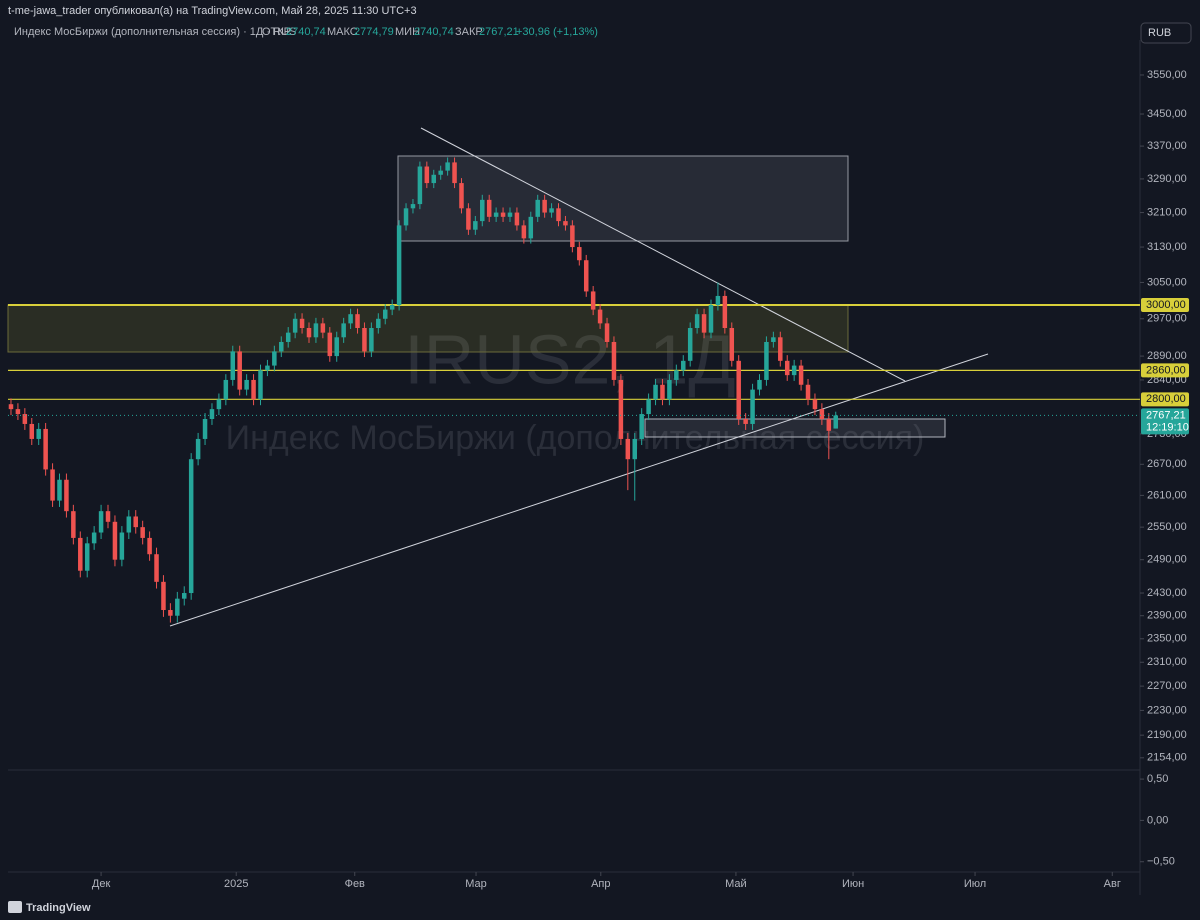 The image size is (1200, 920). Describe the element at coordinates (1167, 179) in the screenshot. I see `y-tick-label: 3290,00` at that location.